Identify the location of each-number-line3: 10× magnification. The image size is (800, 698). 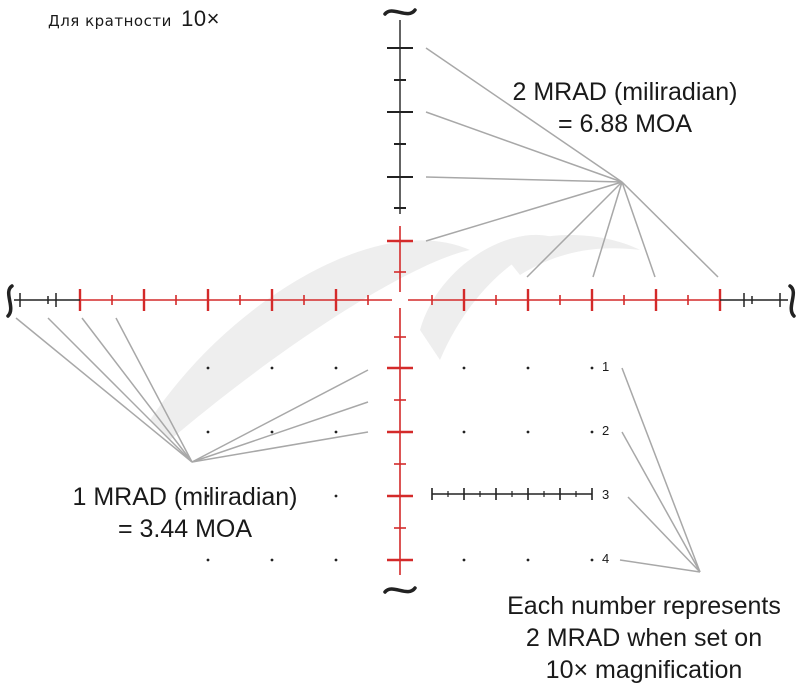
(644, 670).